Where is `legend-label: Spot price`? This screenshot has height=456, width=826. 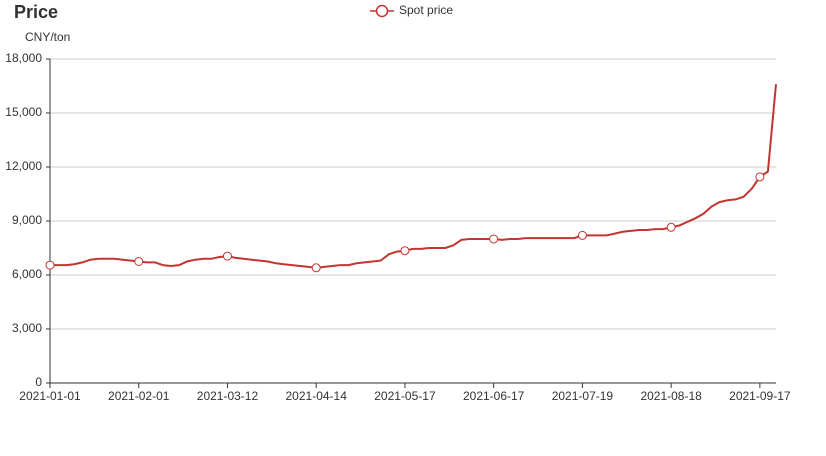 legend-label: Spot price is located at coordinates (426, 10).